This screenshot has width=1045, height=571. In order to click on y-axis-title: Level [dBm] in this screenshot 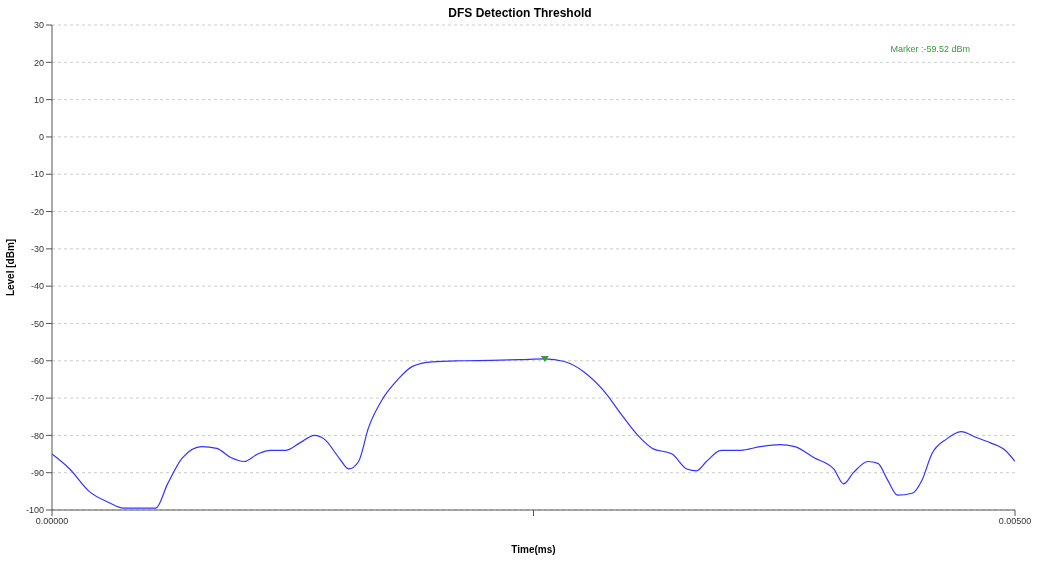, I will do `click(10, 267)`.